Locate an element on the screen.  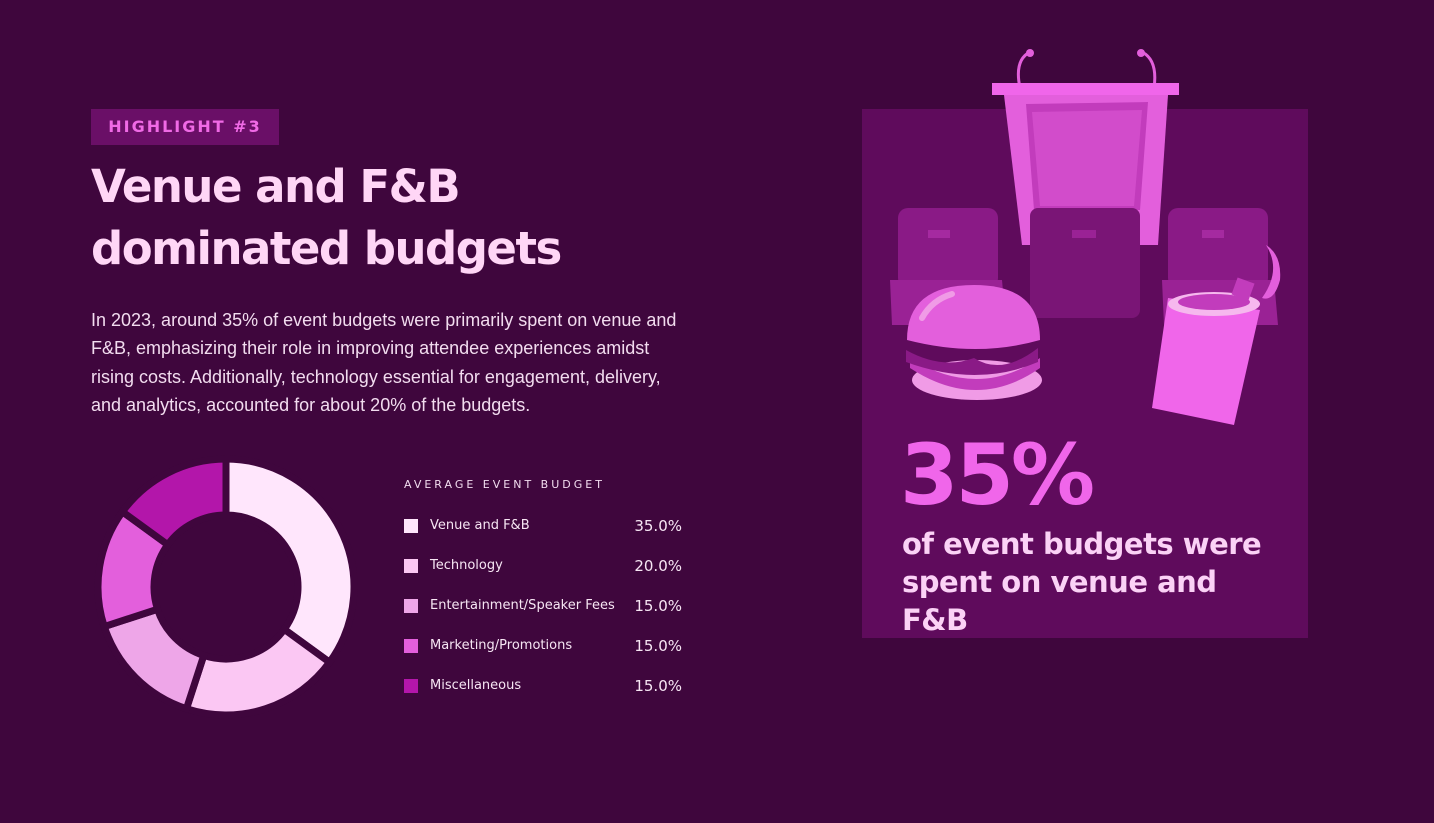
legend-item: Miscellaneous 15.0% is located at coordinates (549, 687).